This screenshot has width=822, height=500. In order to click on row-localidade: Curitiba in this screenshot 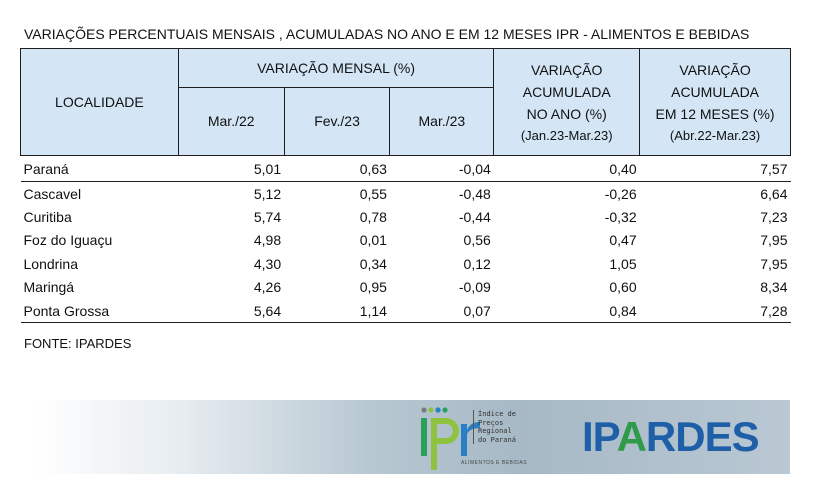, I will do `click(47, 216)`.